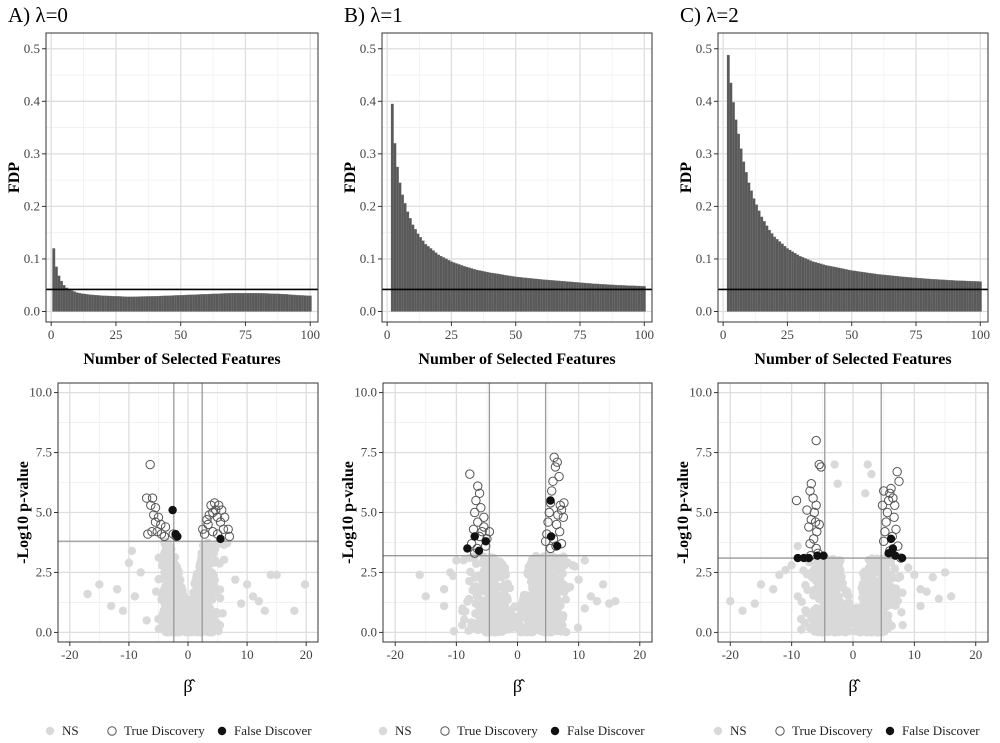 Image resolution: width=1000 pixels, height=743 pixels. What do you see at coordinates (44, 452) in the screenshot?
I see `y-tick-label: 7.5` at bounding box center [44, 452].